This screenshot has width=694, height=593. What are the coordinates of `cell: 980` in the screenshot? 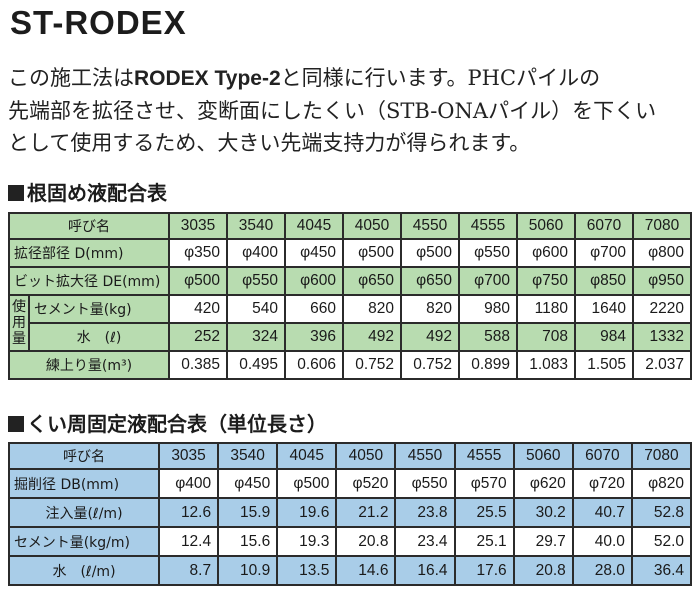 It's located at (488, 309).